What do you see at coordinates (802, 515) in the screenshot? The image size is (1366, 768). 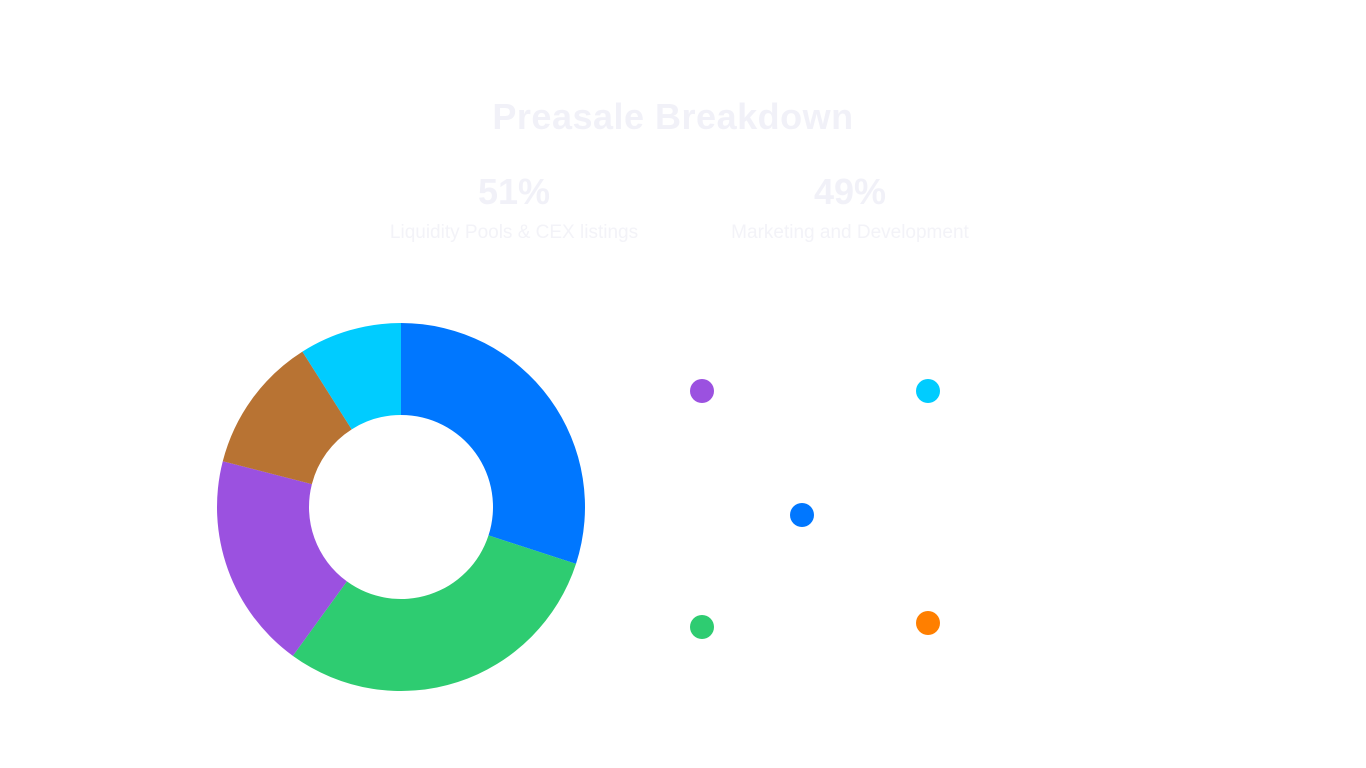 I see `legend-dot-blue` at bounding box center [802, 515].